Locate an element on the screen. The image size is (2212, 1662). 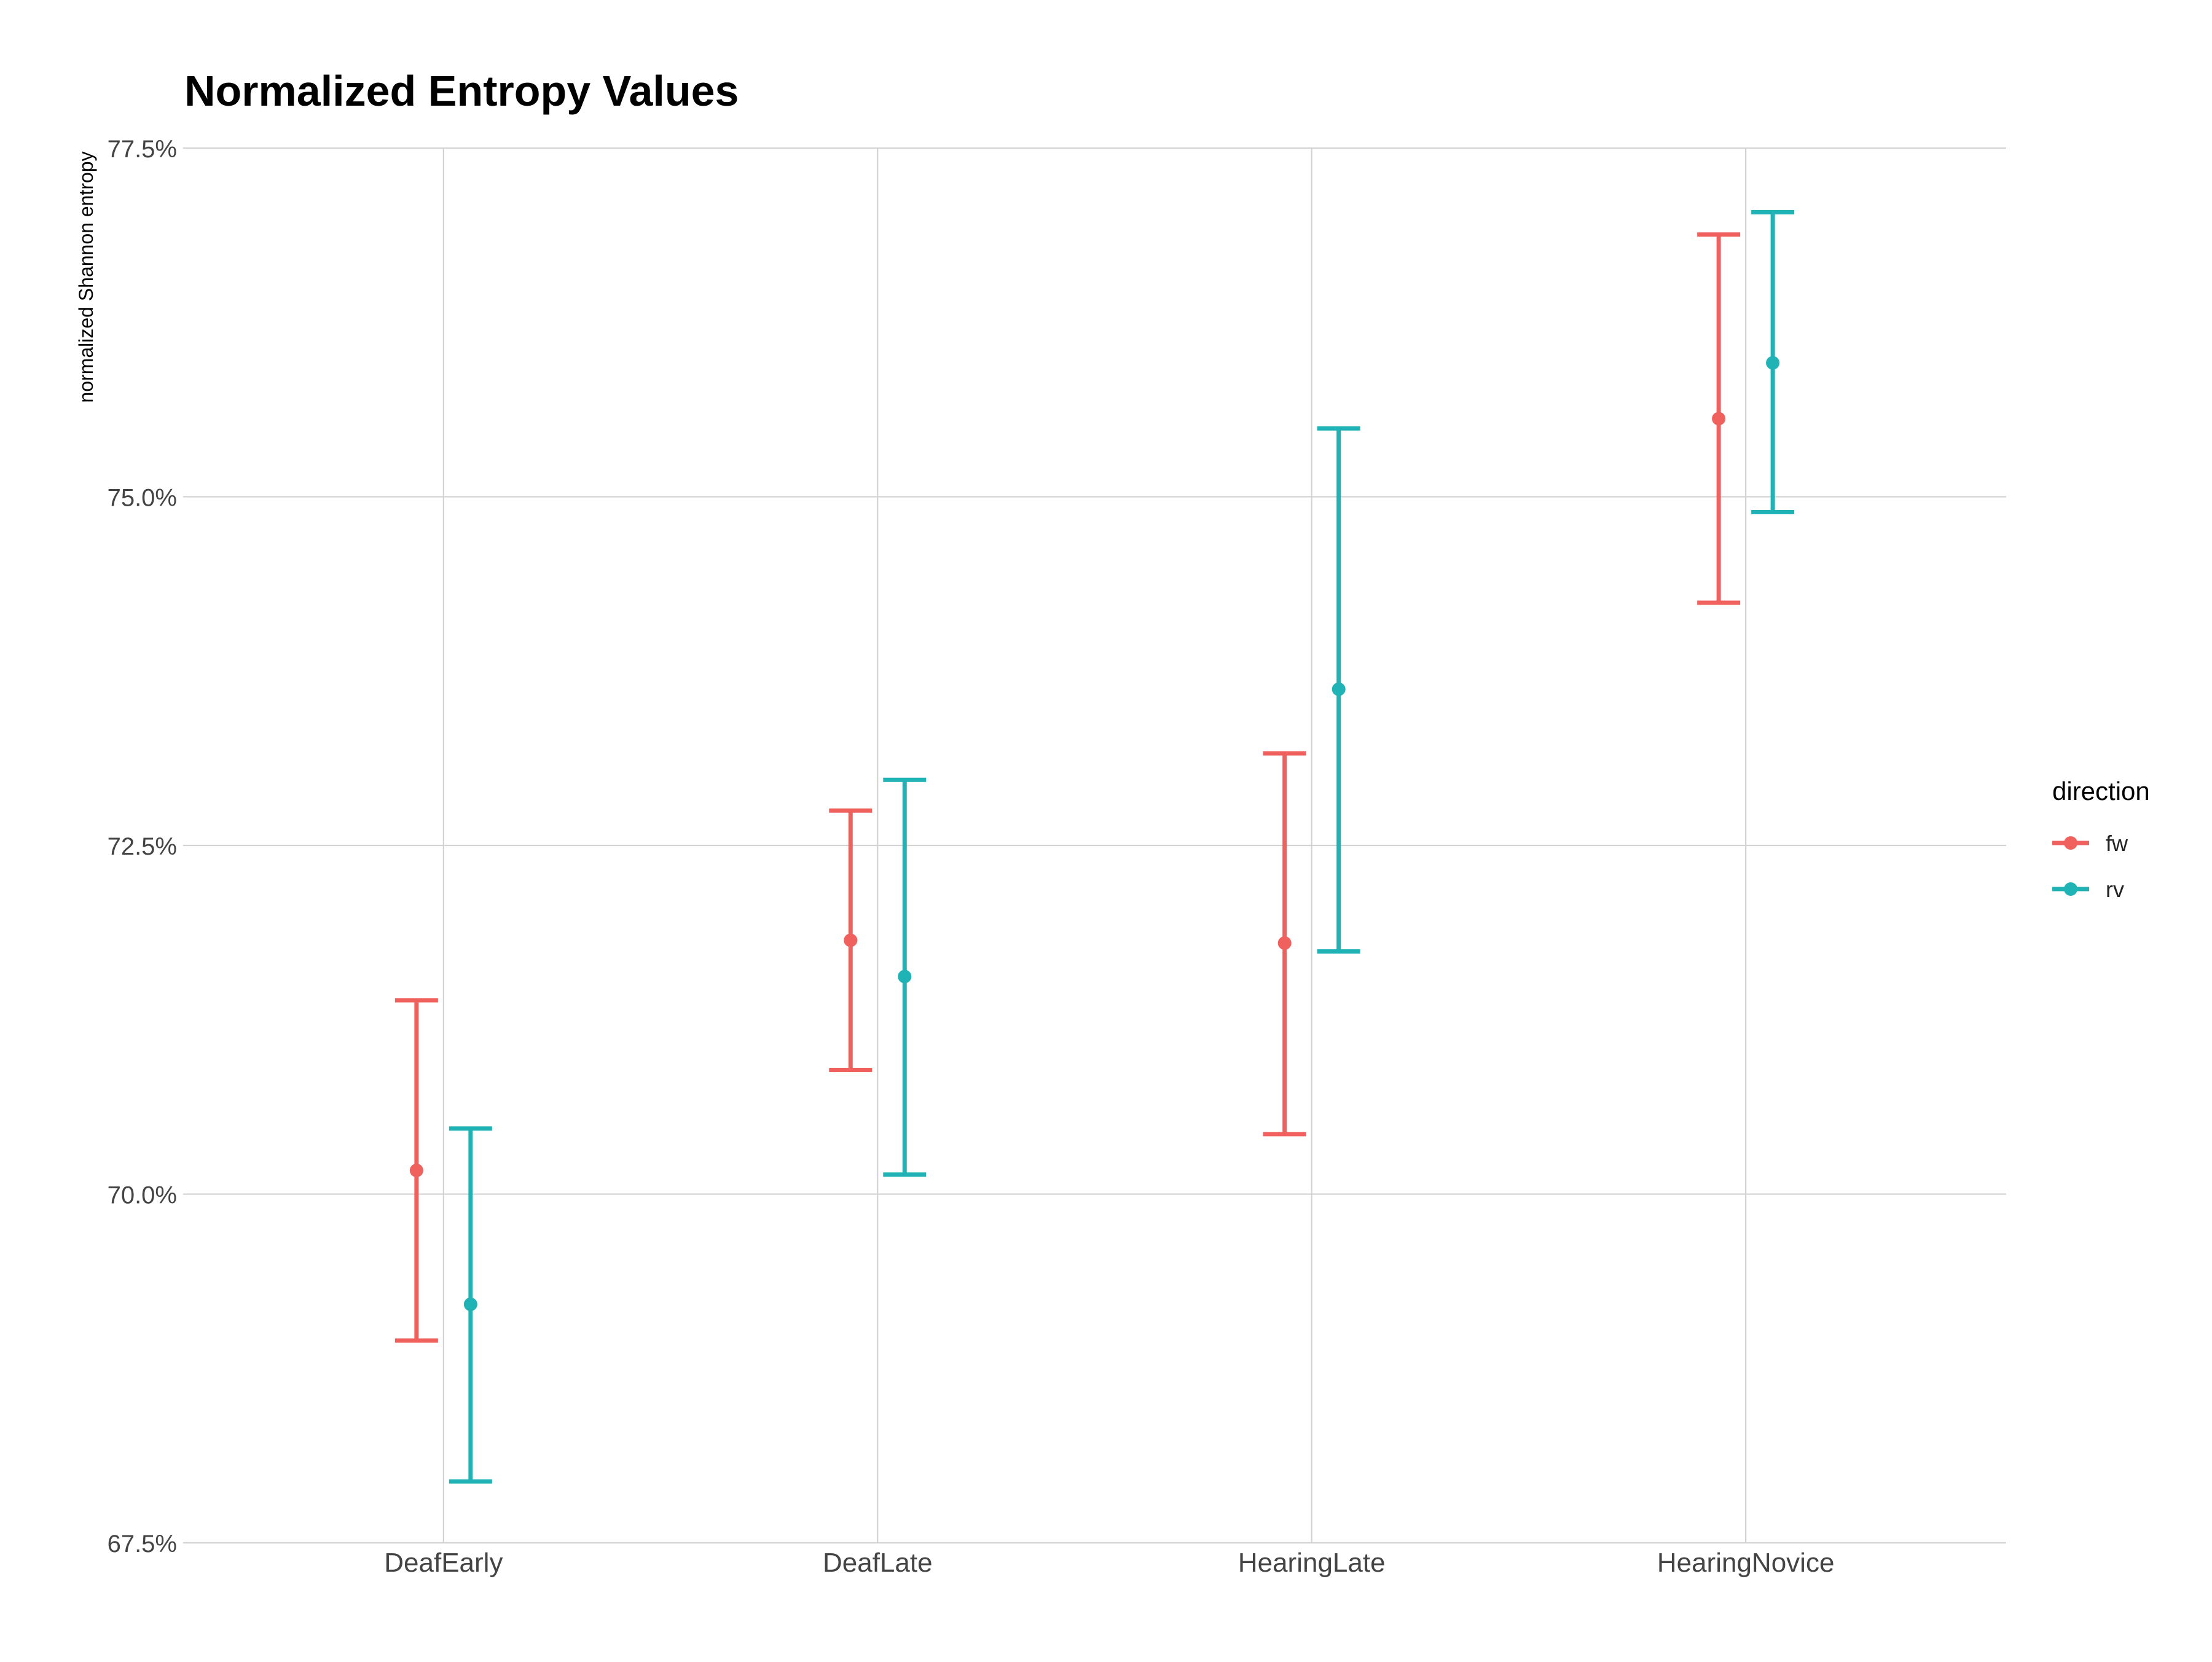
legend-label: rv is located at coordinates (2115, 889).